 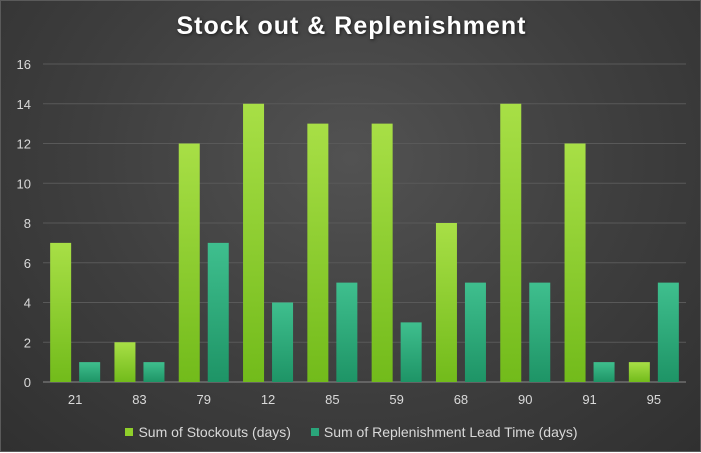 What do you see at coordinates (589, 399) in the screenshot?
I see `x-tick-label: 91` at bounding box center [589, 399].